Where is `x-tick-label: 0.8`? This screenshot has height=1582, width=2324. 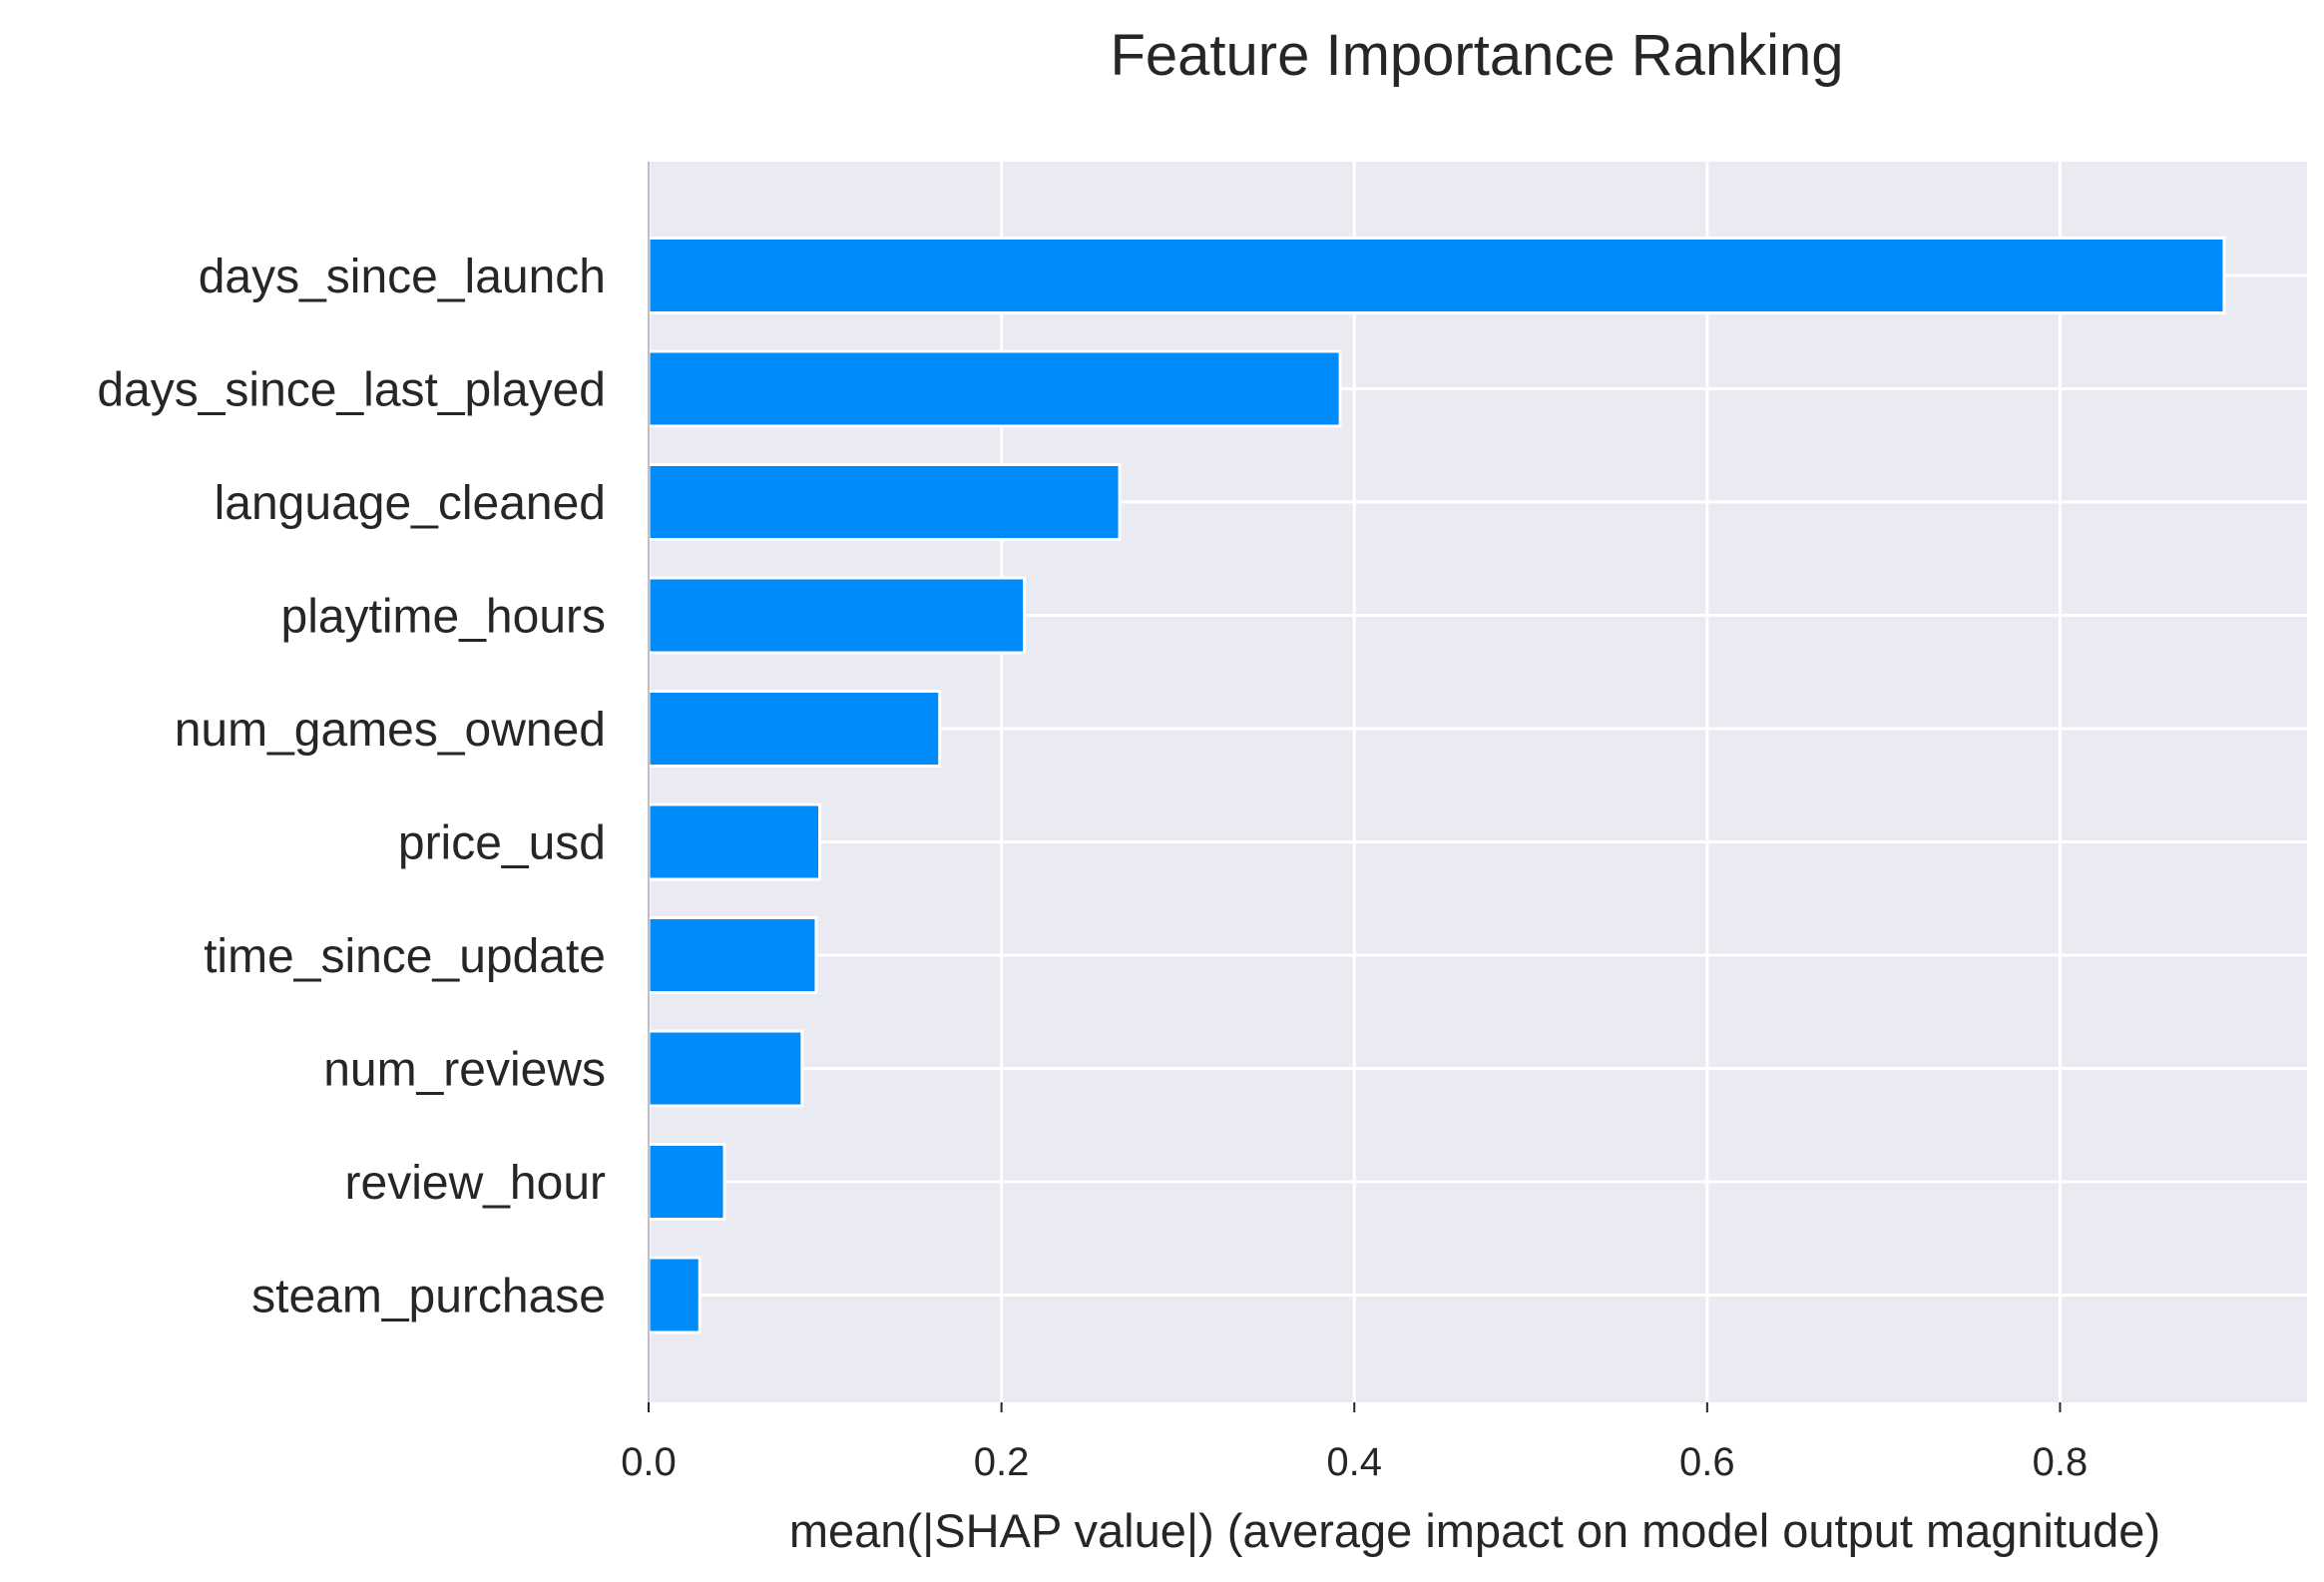
x-tick-label: 0.8 is located at coordinates (2061, 1462).